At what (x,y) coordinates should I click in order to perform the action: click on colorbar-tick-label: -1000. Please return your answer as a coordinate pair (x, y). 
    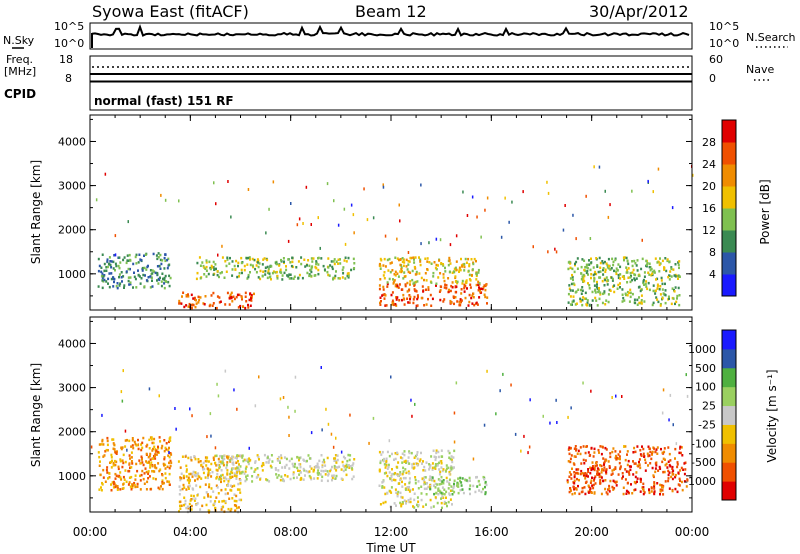
    Looking at the image, I should click on (700, 481).